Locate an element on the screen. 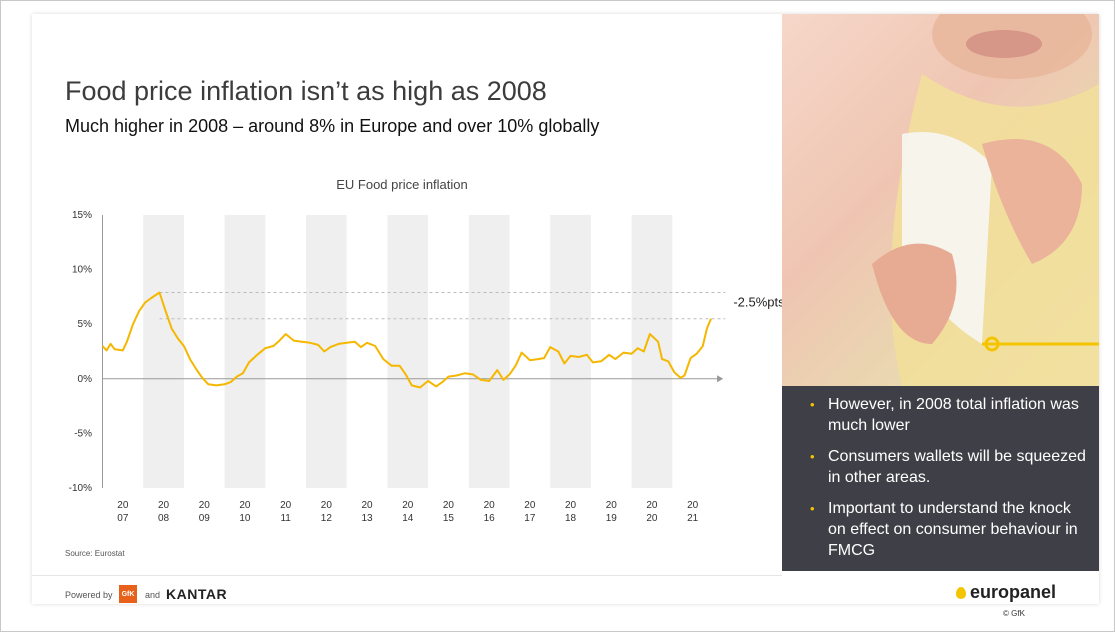  inflation-series-line is located at coordinates (406, 340).